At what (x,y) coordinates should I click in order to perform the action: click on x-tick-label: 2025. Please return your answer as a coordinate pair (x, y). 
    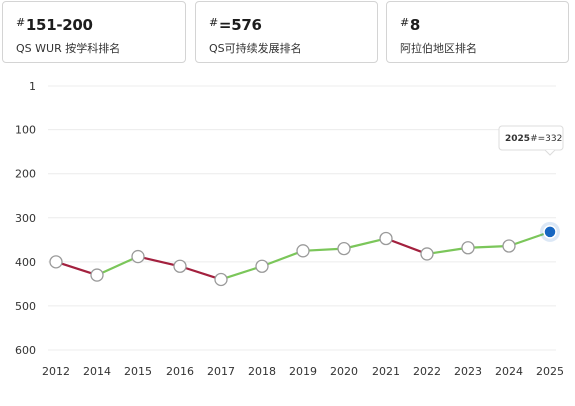
    Looking at the image, I should click on (550, 371).